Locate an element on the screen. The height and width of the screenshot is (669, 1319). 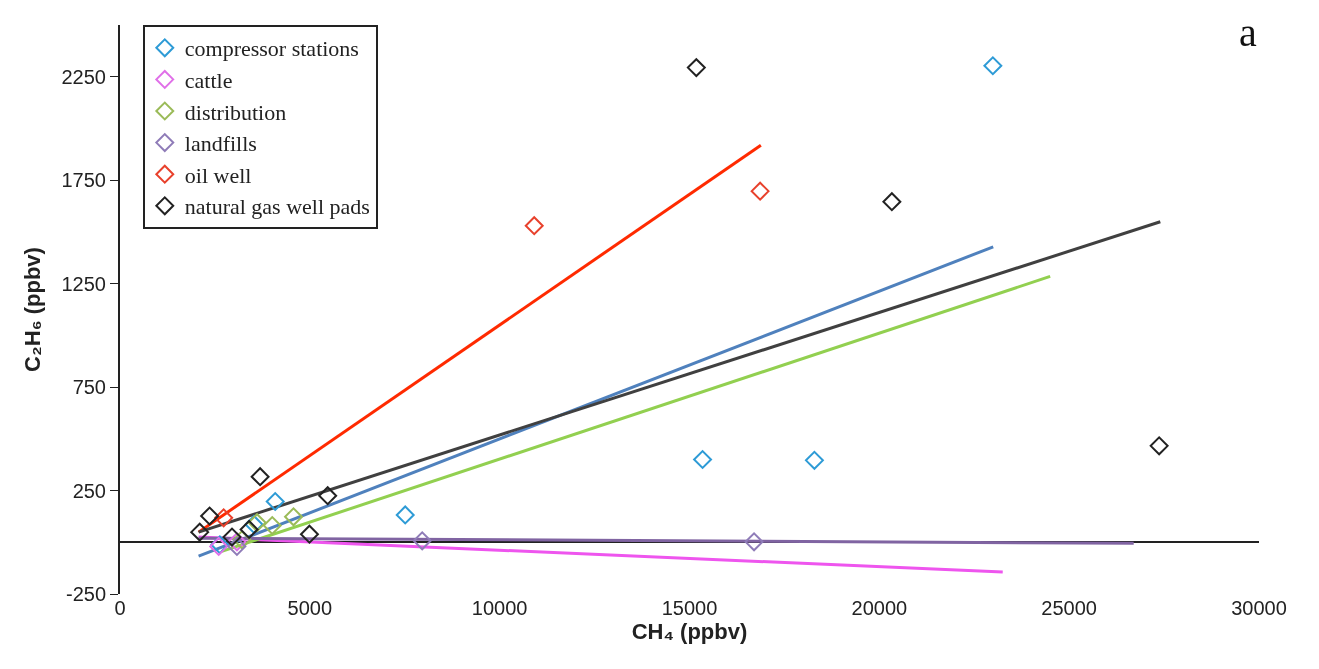
y-axis-title: C₂H₆ (ppbv) is located at coordinates (32, 309).